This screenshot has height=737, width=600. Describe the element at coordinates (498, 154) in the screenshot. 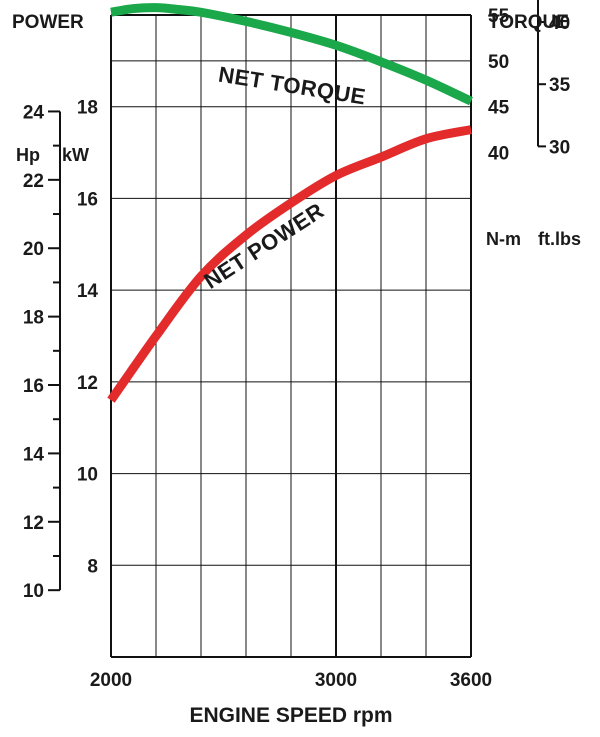

I see `nm-tick-label: 40` at that location.